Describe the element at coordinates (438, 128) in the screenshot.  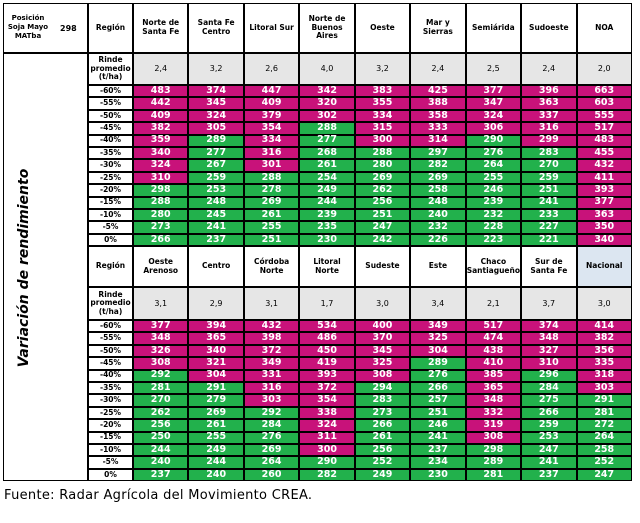
I see `value-cell: 333` at that location.